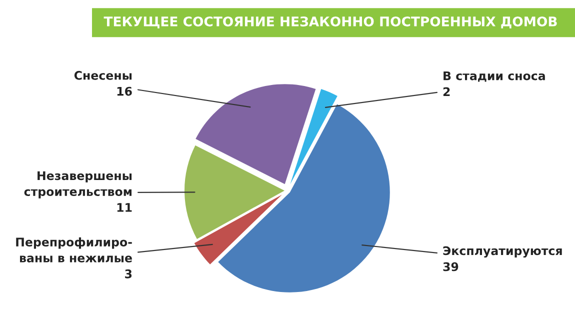  What do you see at coordinates (446, 91) in the screenshot?
I see `data-label: 2` at bounding box center [446, 91].